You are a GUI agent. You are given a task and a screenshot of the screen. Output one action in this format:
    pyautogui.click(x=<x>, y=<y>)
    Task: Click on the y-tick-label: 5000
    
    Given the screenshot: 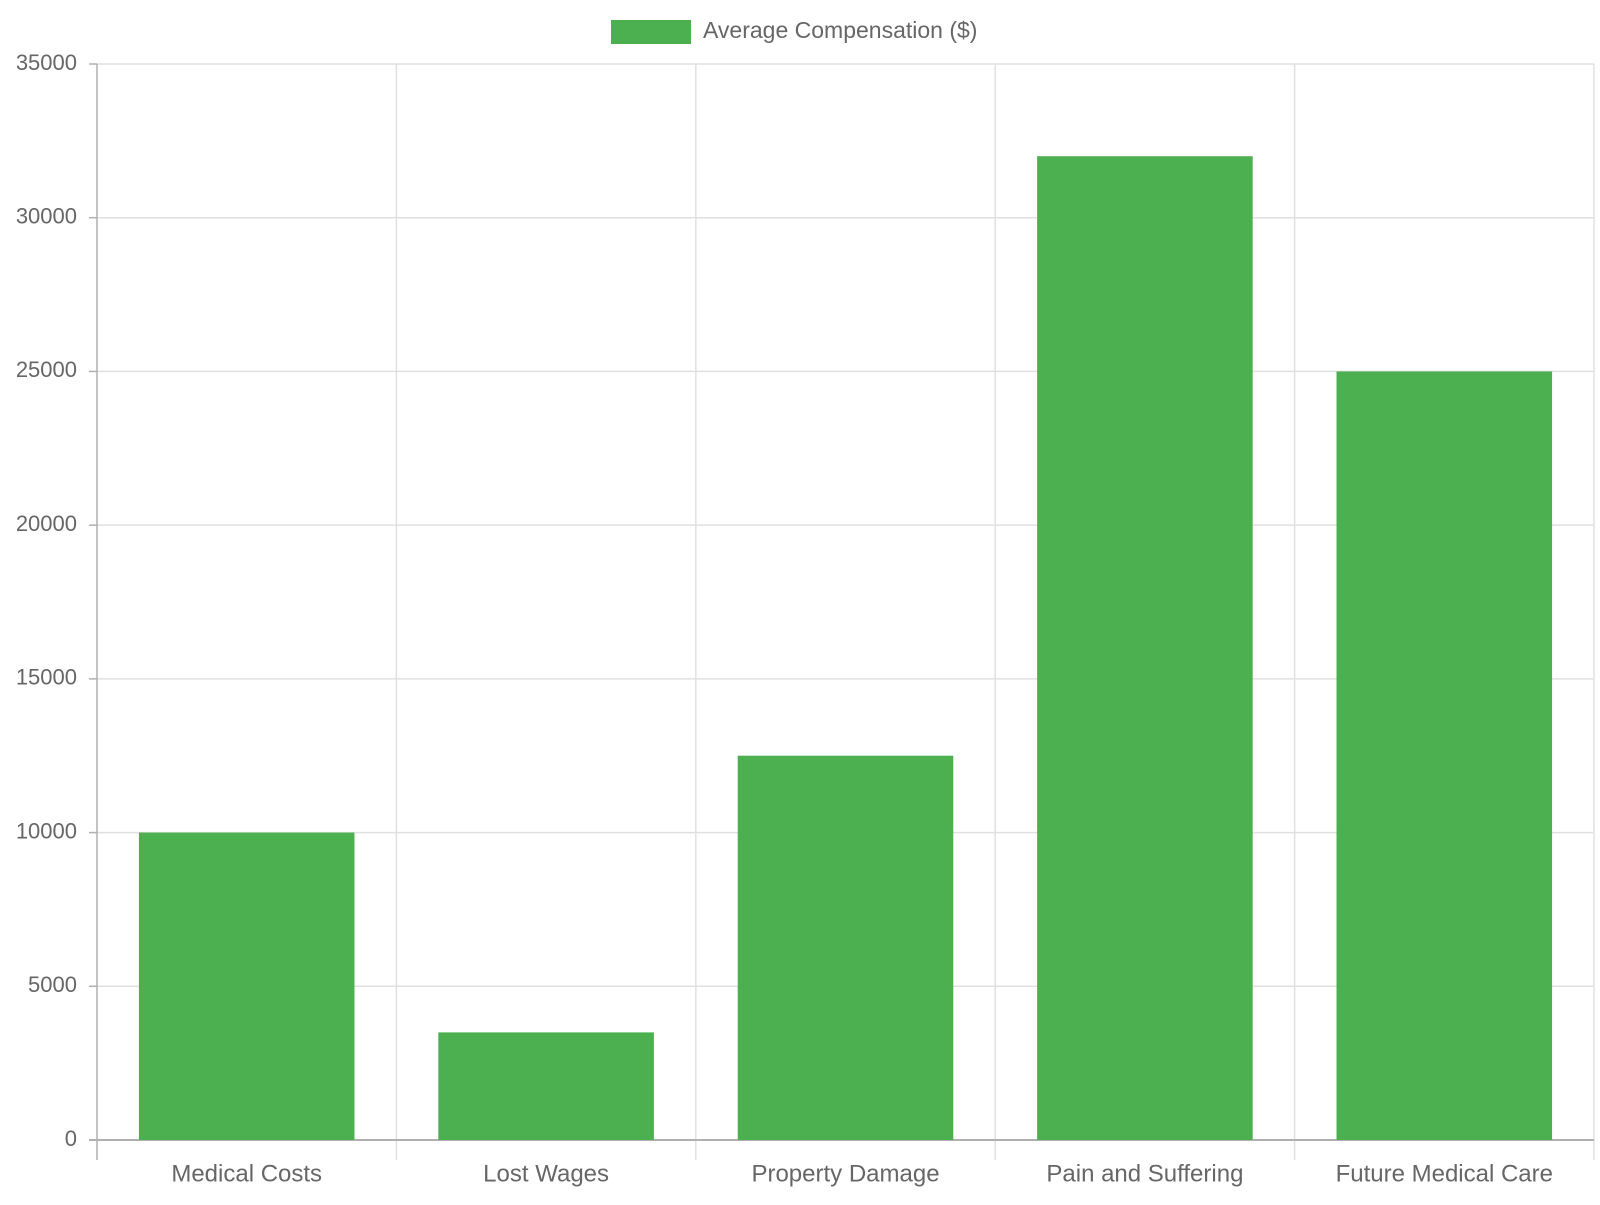 What is the action you would take?
    pyautogui.click(x=52, y=984)
    